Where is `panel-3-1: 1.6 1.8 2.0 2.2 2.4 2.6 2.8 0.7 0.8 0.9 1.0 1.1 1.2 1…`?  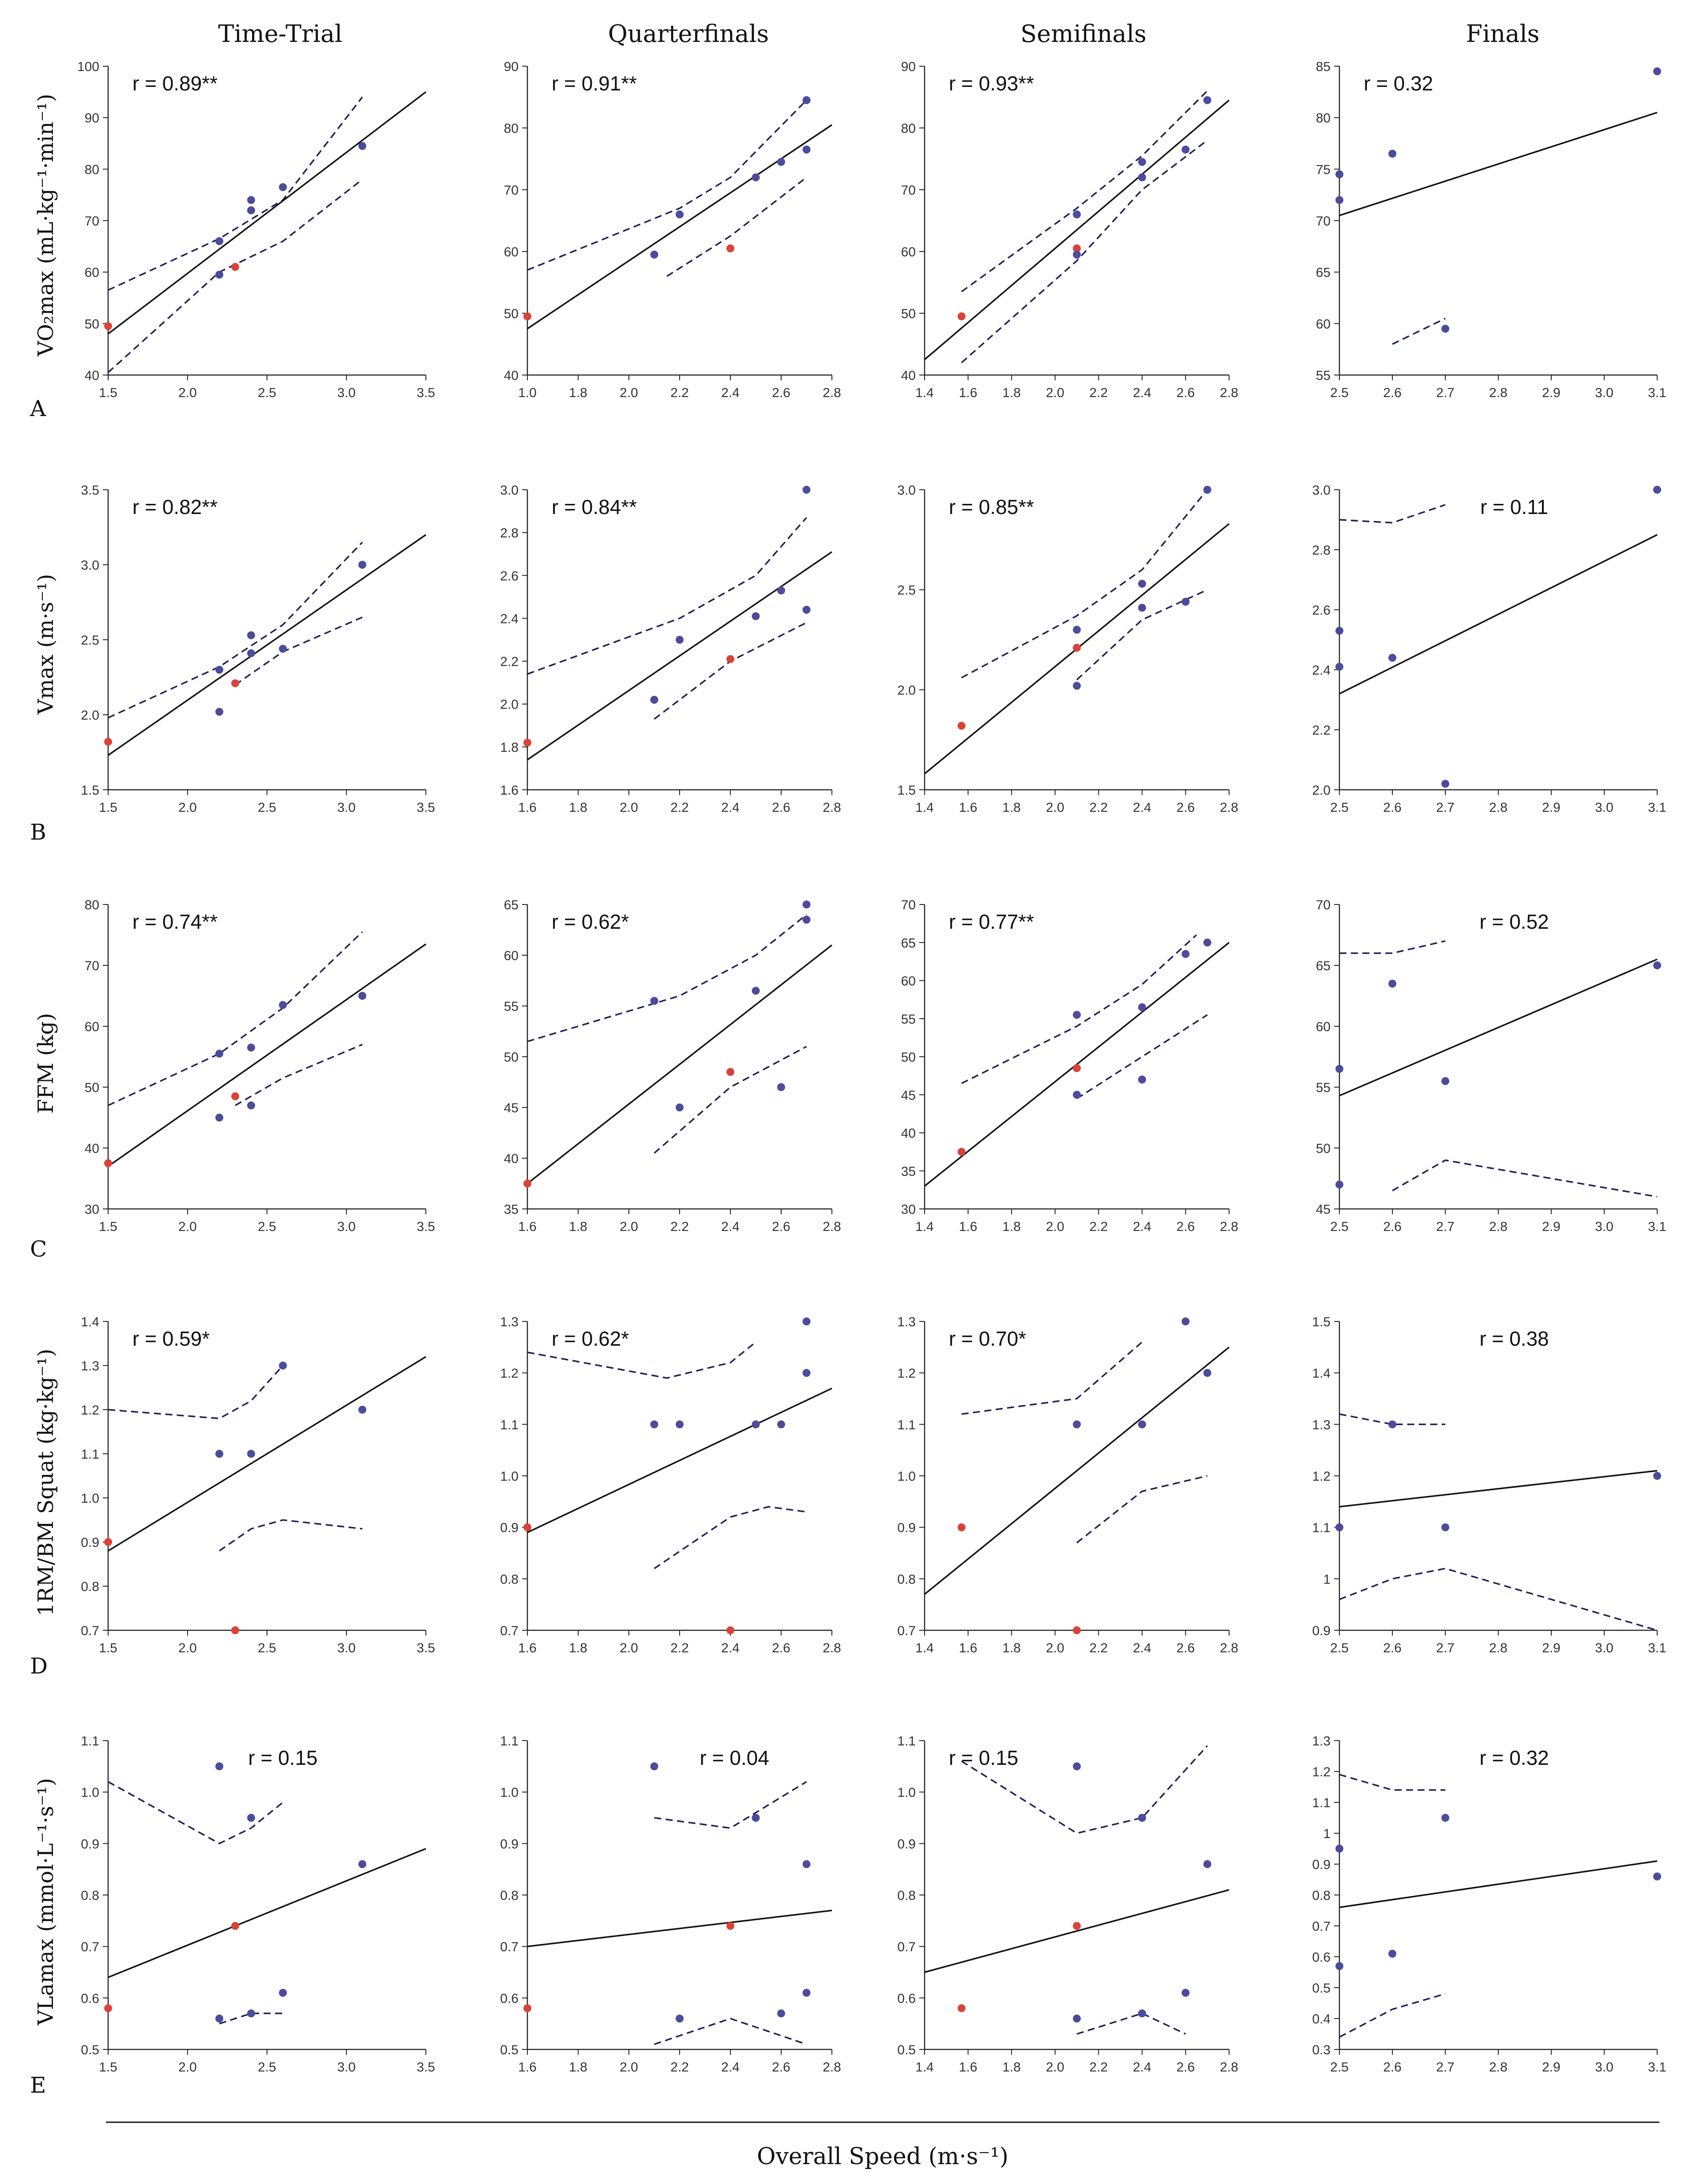 panel-3-1: 1.6 1.8 2.0 2.2 2.4 2.6 2.8 0.7 0.8 0.9 1.0 1.1 1.2 1… is located at coordinates (671, 1485).